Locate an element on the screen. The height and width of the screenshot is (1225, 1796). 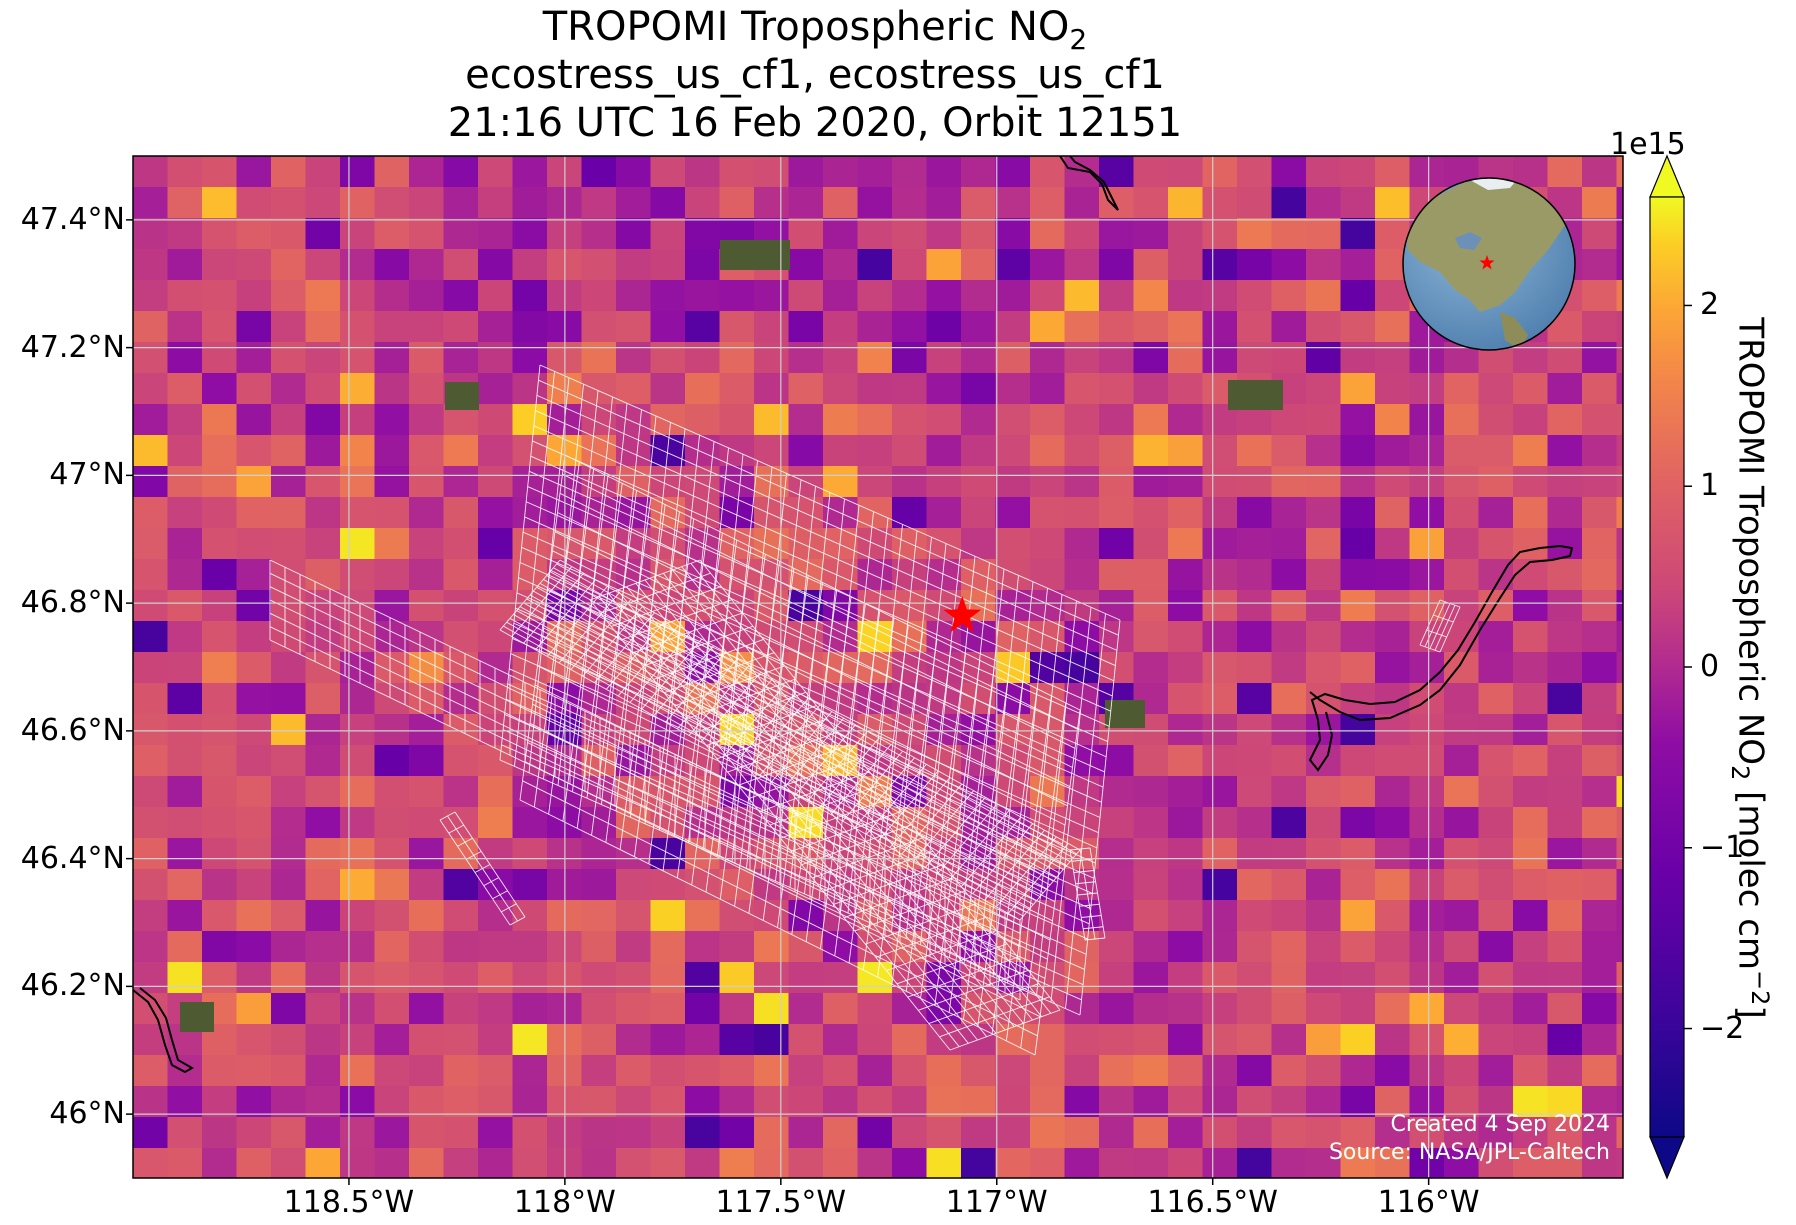
colorbar-label-unit: [molec cm is located at coordinates (1750, 875).